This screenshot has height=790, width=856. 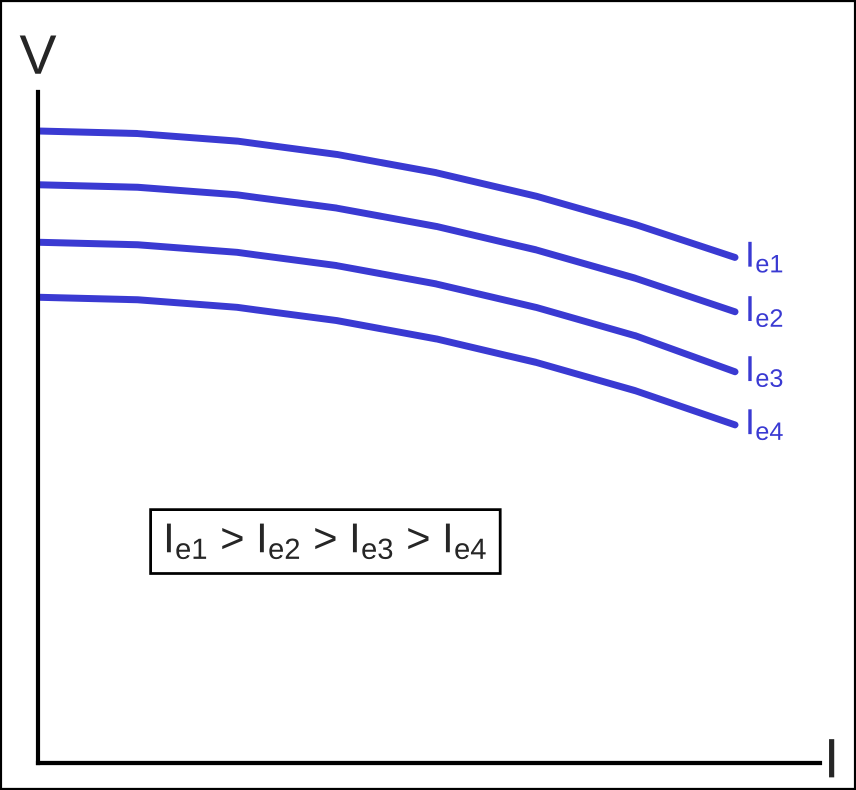 What do you see at coordinates (765, 372) in the screenshot?
I see `series-label: I$_{e3}$` at bounding box center [765, 372].